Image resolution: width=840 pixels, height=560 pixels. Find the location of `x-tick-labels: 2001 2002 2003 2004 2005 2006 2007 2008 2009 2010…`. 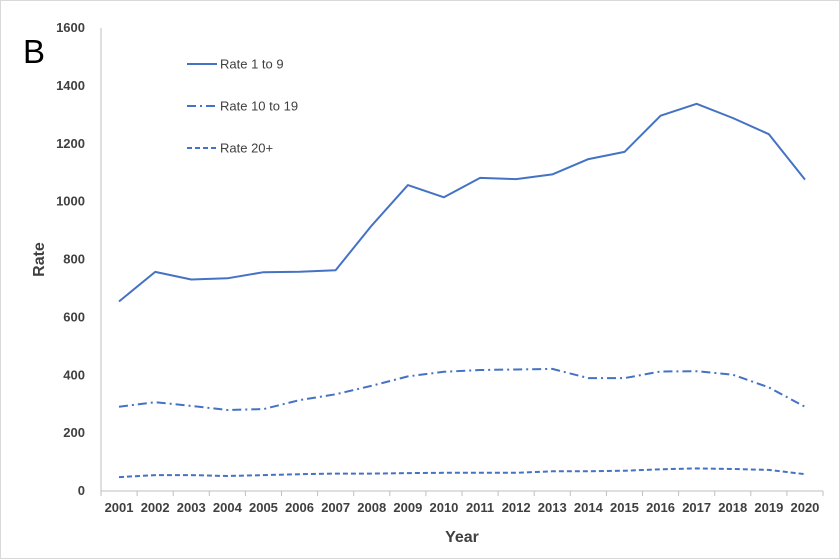

x-tick-labels: 2001 2002 2003 2004 2005 2006 2007 2008 2009 2010… is located at coordinates (462, 507).